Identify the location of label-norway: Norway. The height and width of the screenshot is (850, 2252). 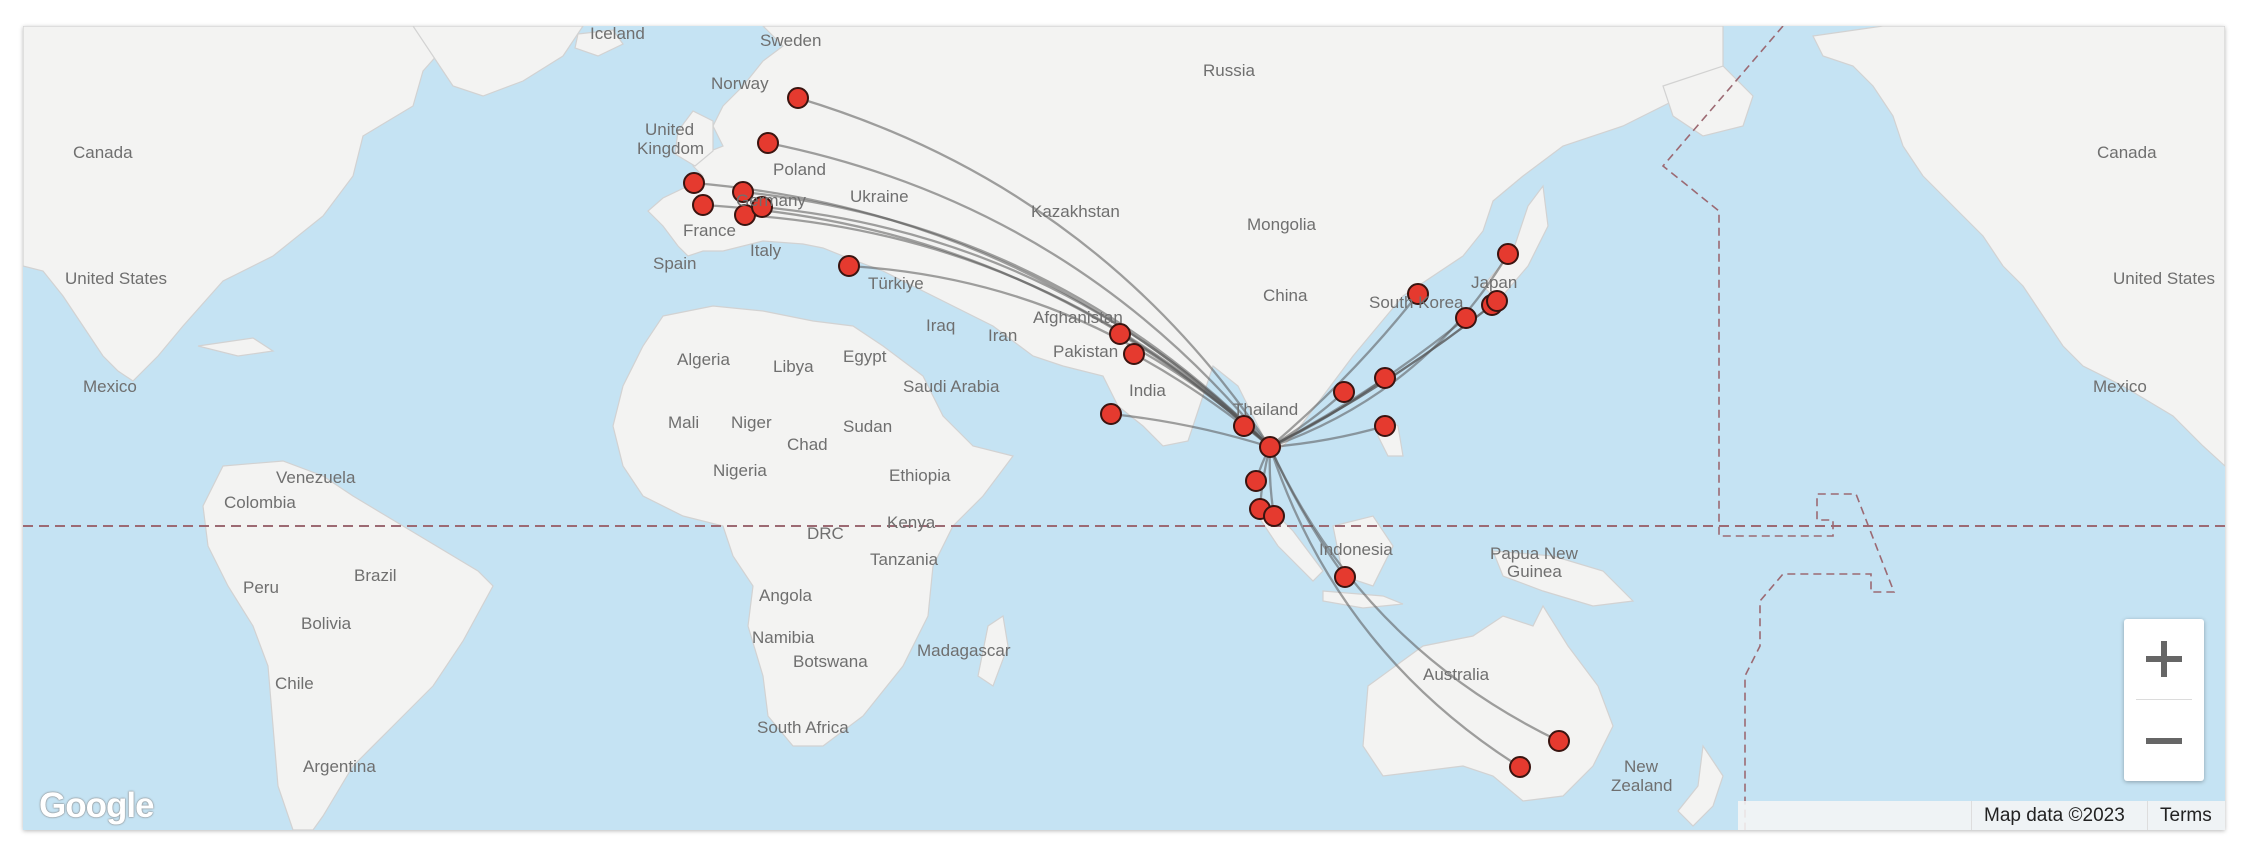
(740, 83).